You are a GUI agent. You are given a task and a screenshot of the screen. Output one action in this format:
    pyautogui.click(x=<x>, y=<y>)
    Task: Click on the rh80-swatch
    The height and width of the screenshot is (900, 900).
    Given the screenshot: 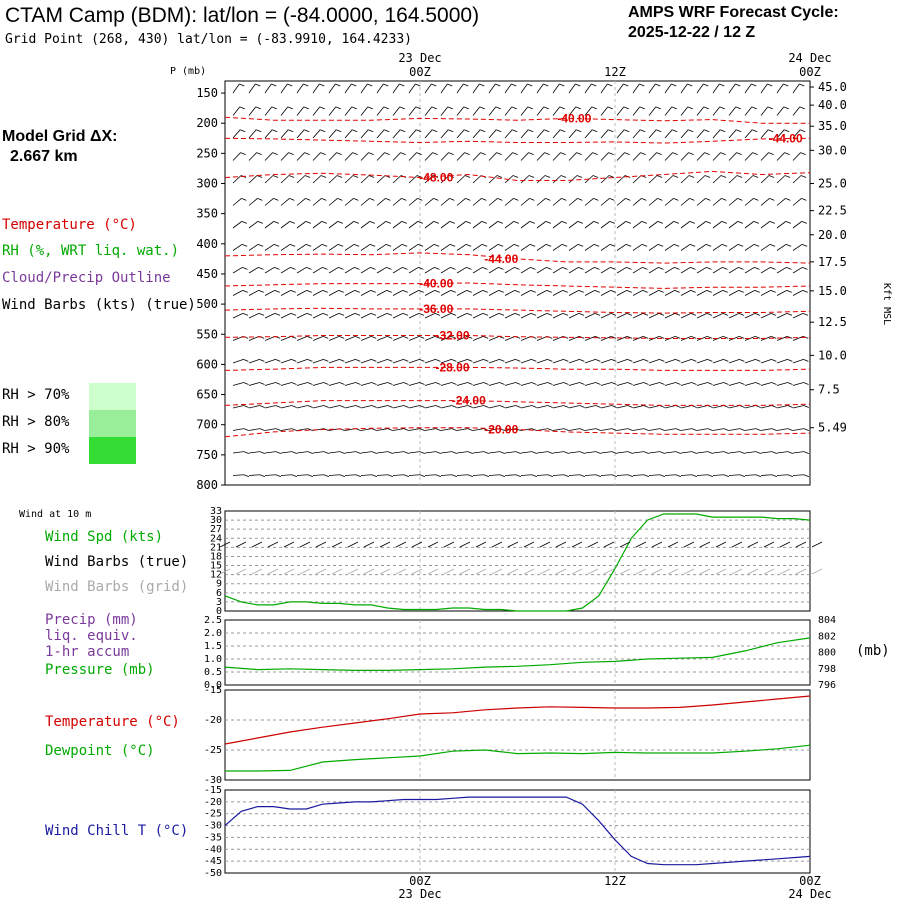 What is the action you would take?
    pyautogui.click(x=112, y=423)
    